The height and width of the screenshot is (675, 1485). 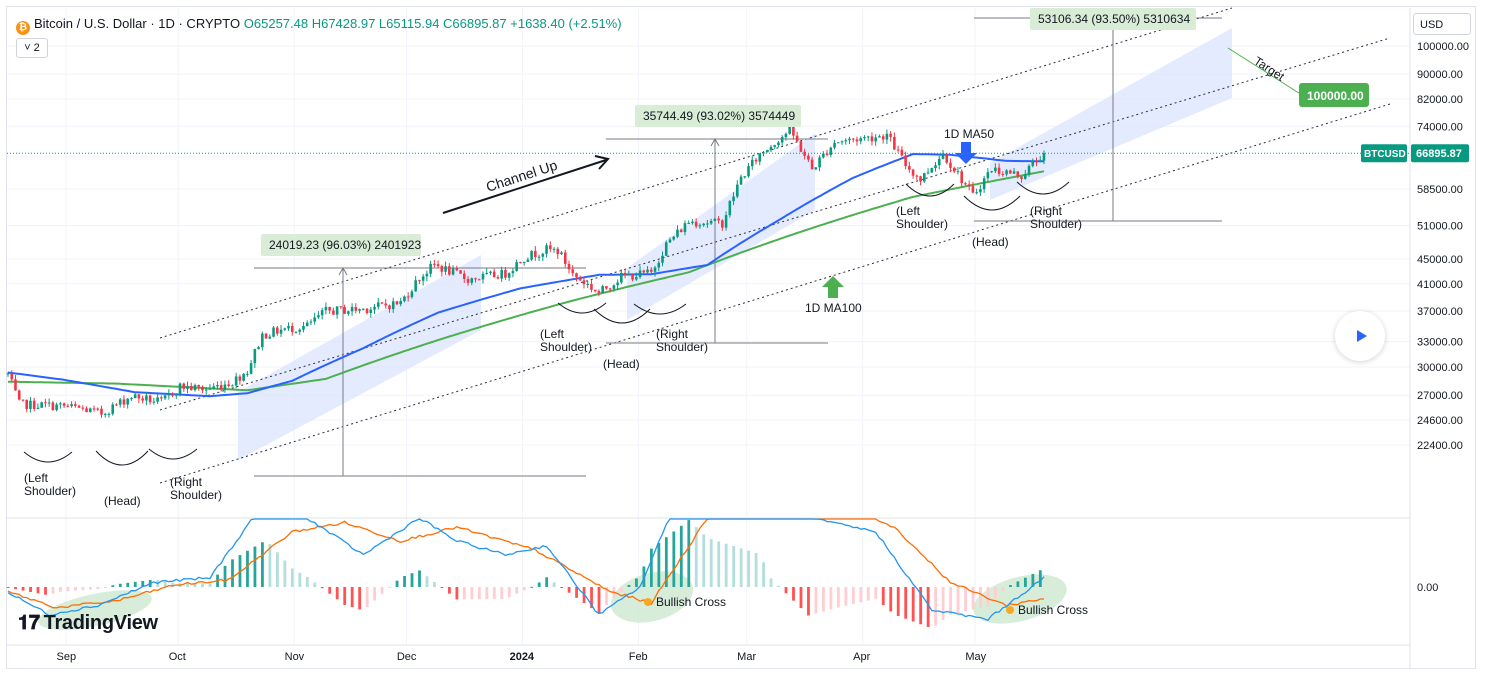 What do you see at coordinates (1043, 188) in the screenshot?
I see `hs3-right-arc` at bounding box center [1043, 188].